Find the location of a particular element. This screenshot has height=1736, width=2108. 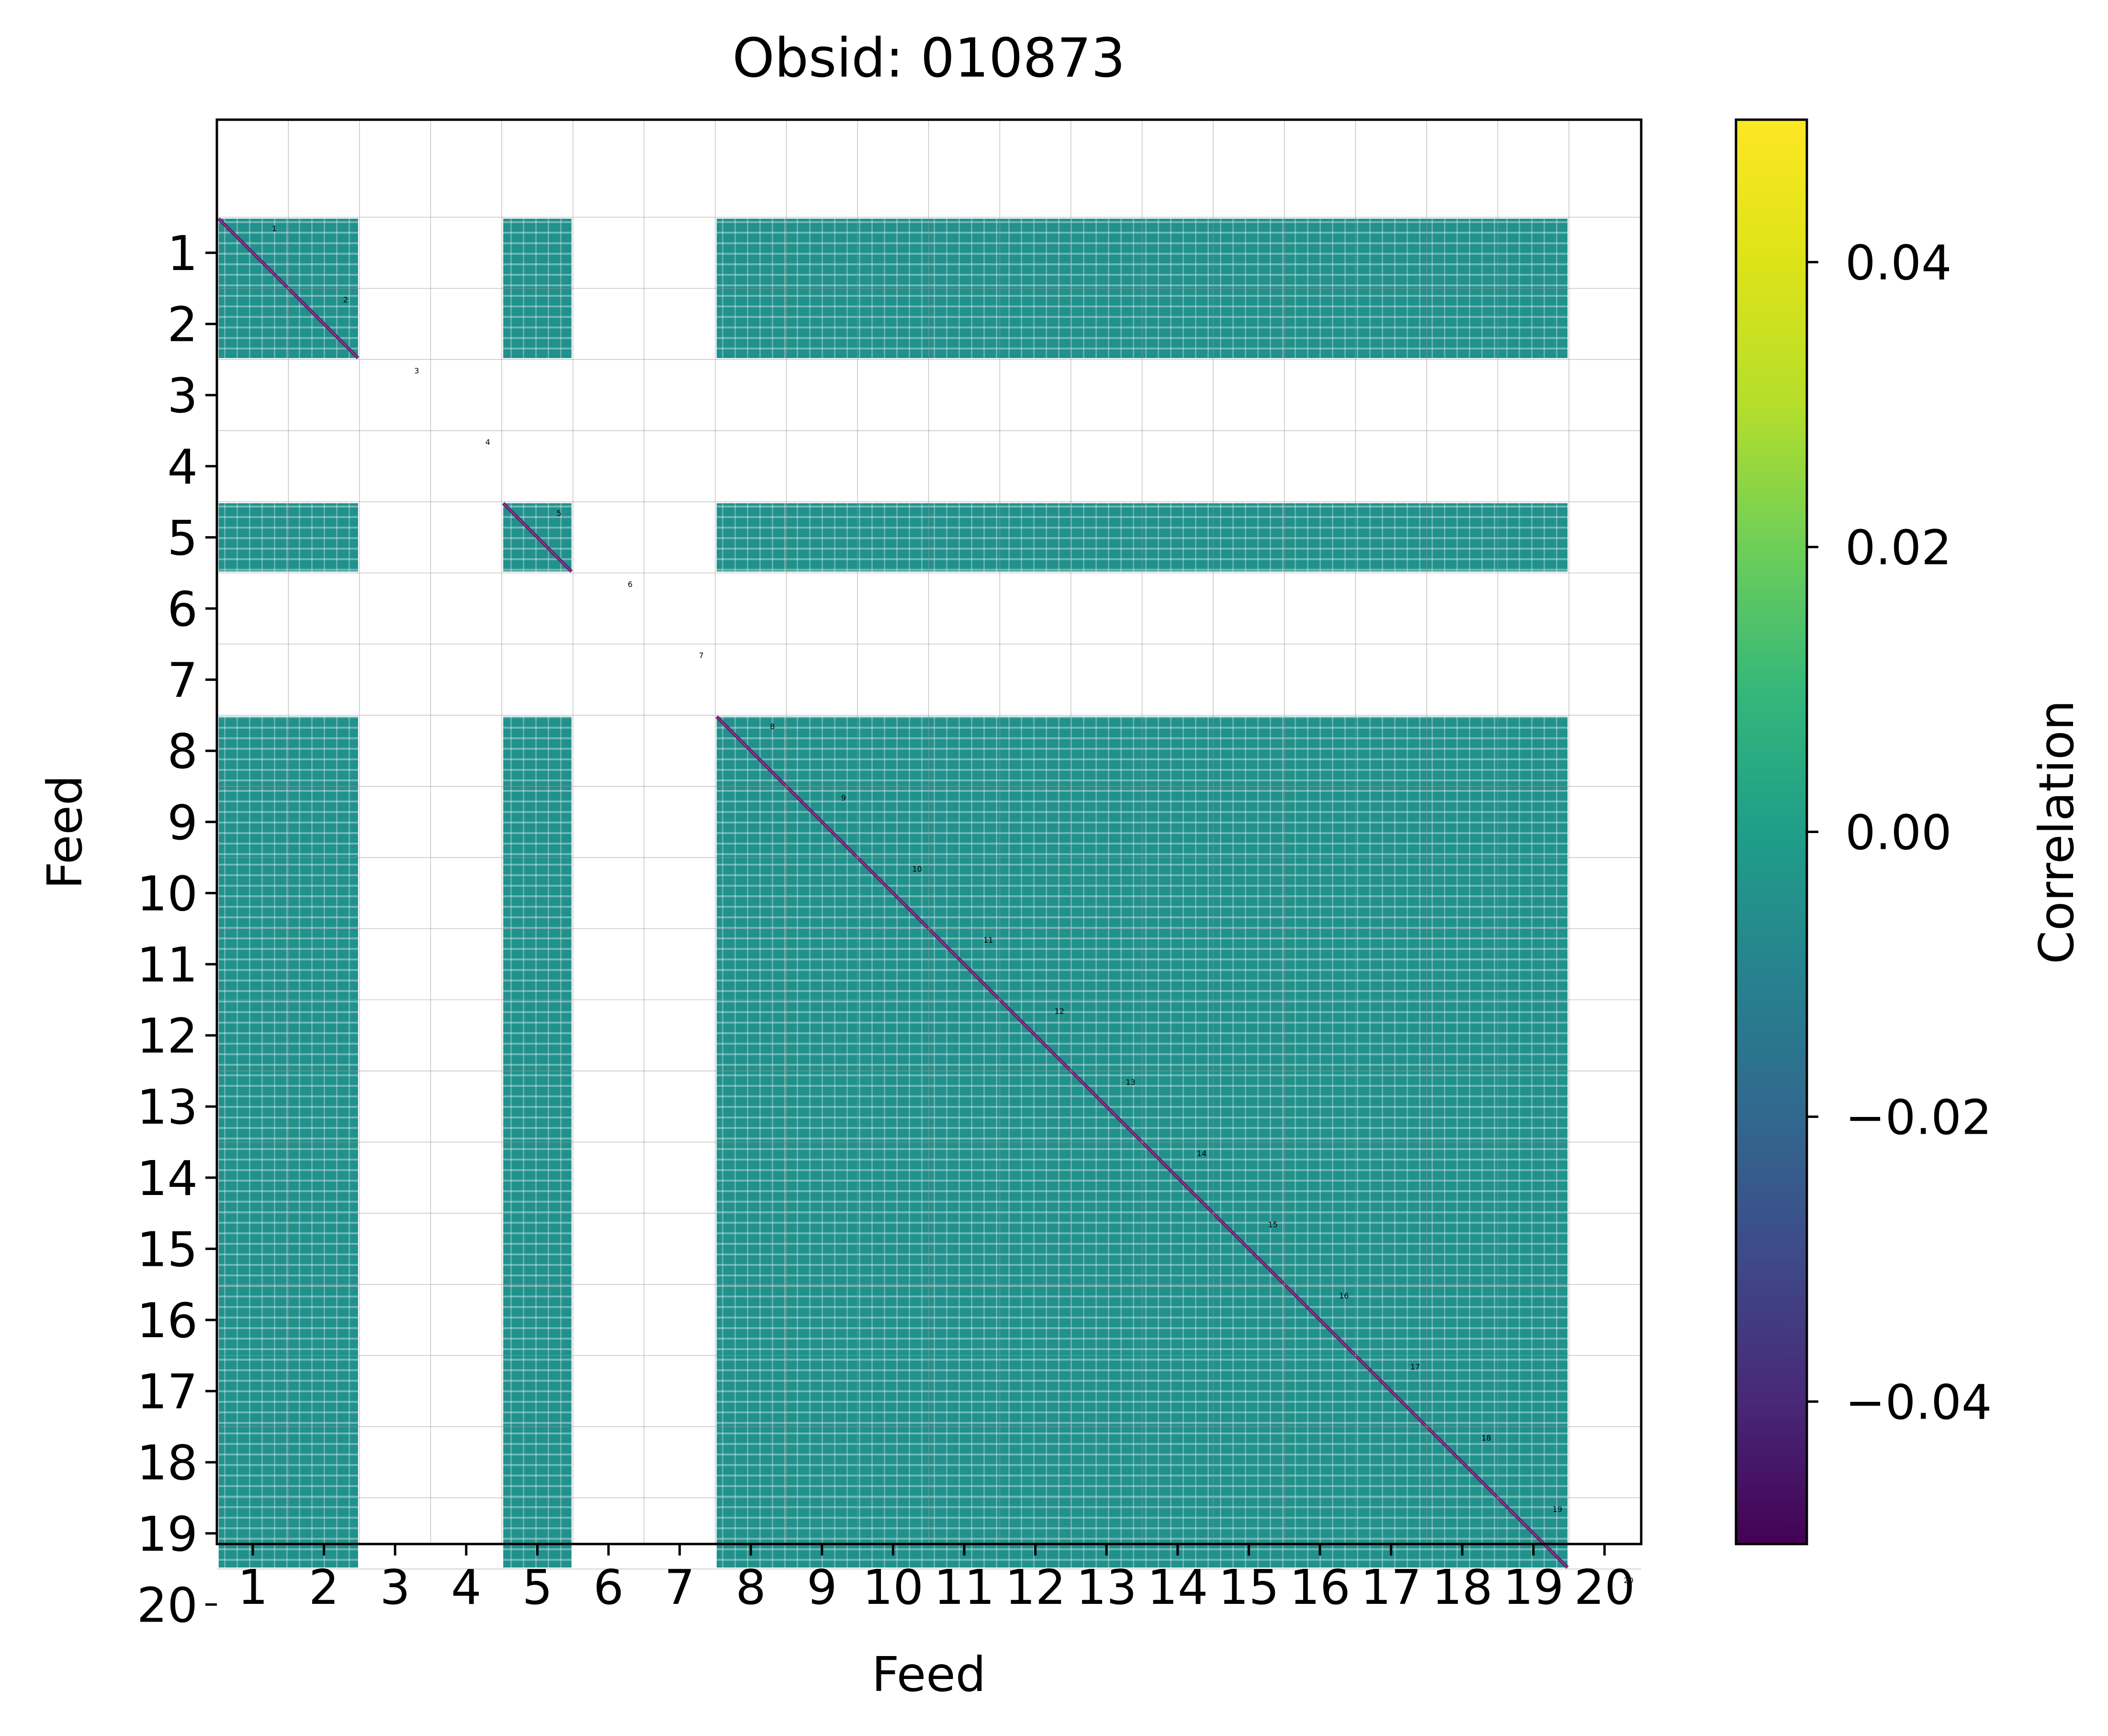

colorbar-tick-label: −0.04 is located at coordinates (1919, 1403).